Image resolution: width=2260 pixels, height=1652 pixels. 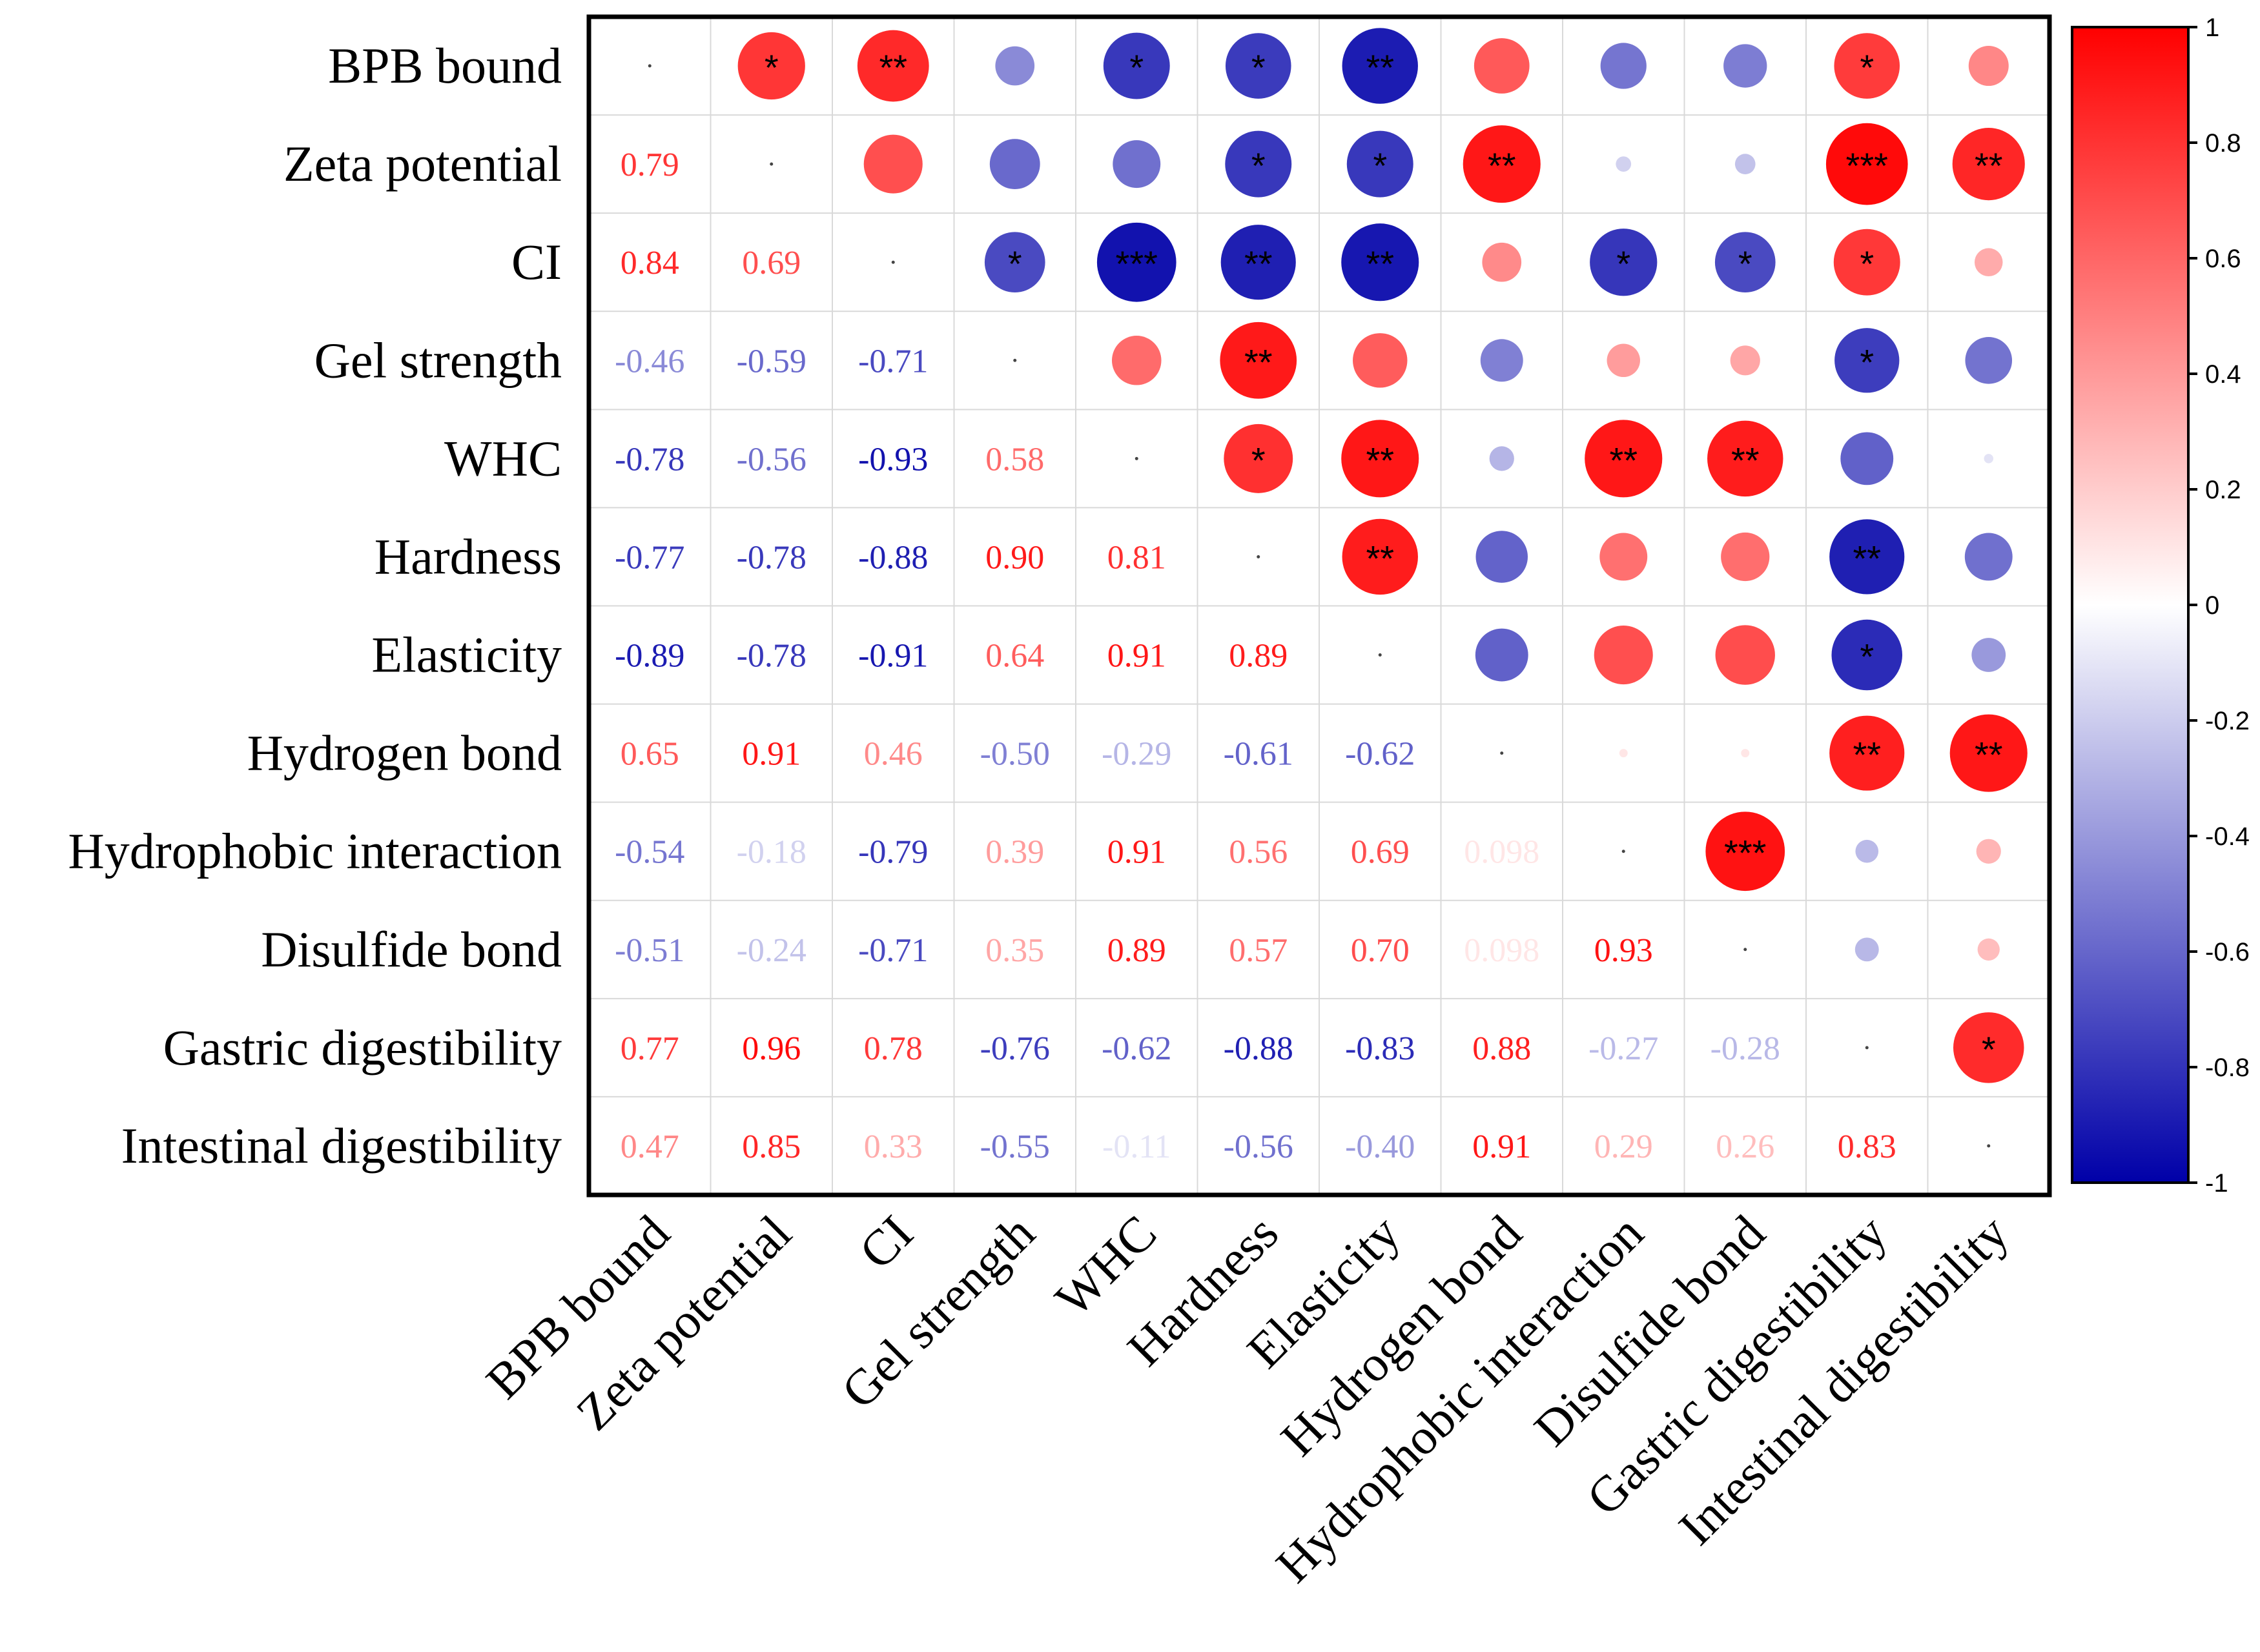 I want to click on corr-value: 0.91, so click(x=1136, y=656).